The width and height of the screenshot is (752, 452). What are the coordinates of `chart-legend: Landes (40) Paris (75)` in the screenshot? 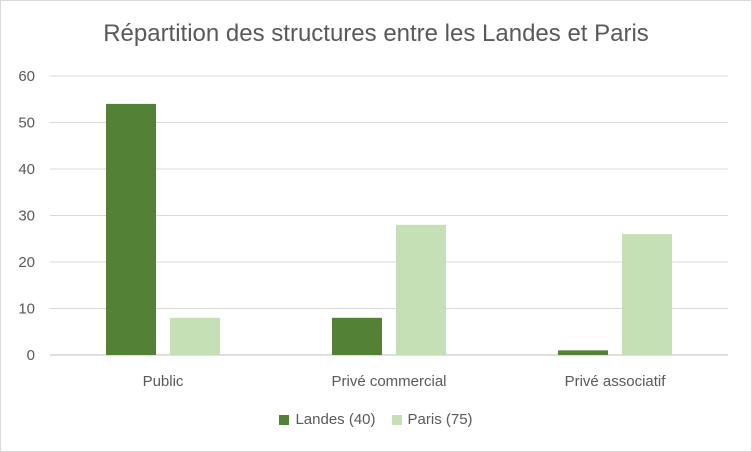 It's located at (376, 419).